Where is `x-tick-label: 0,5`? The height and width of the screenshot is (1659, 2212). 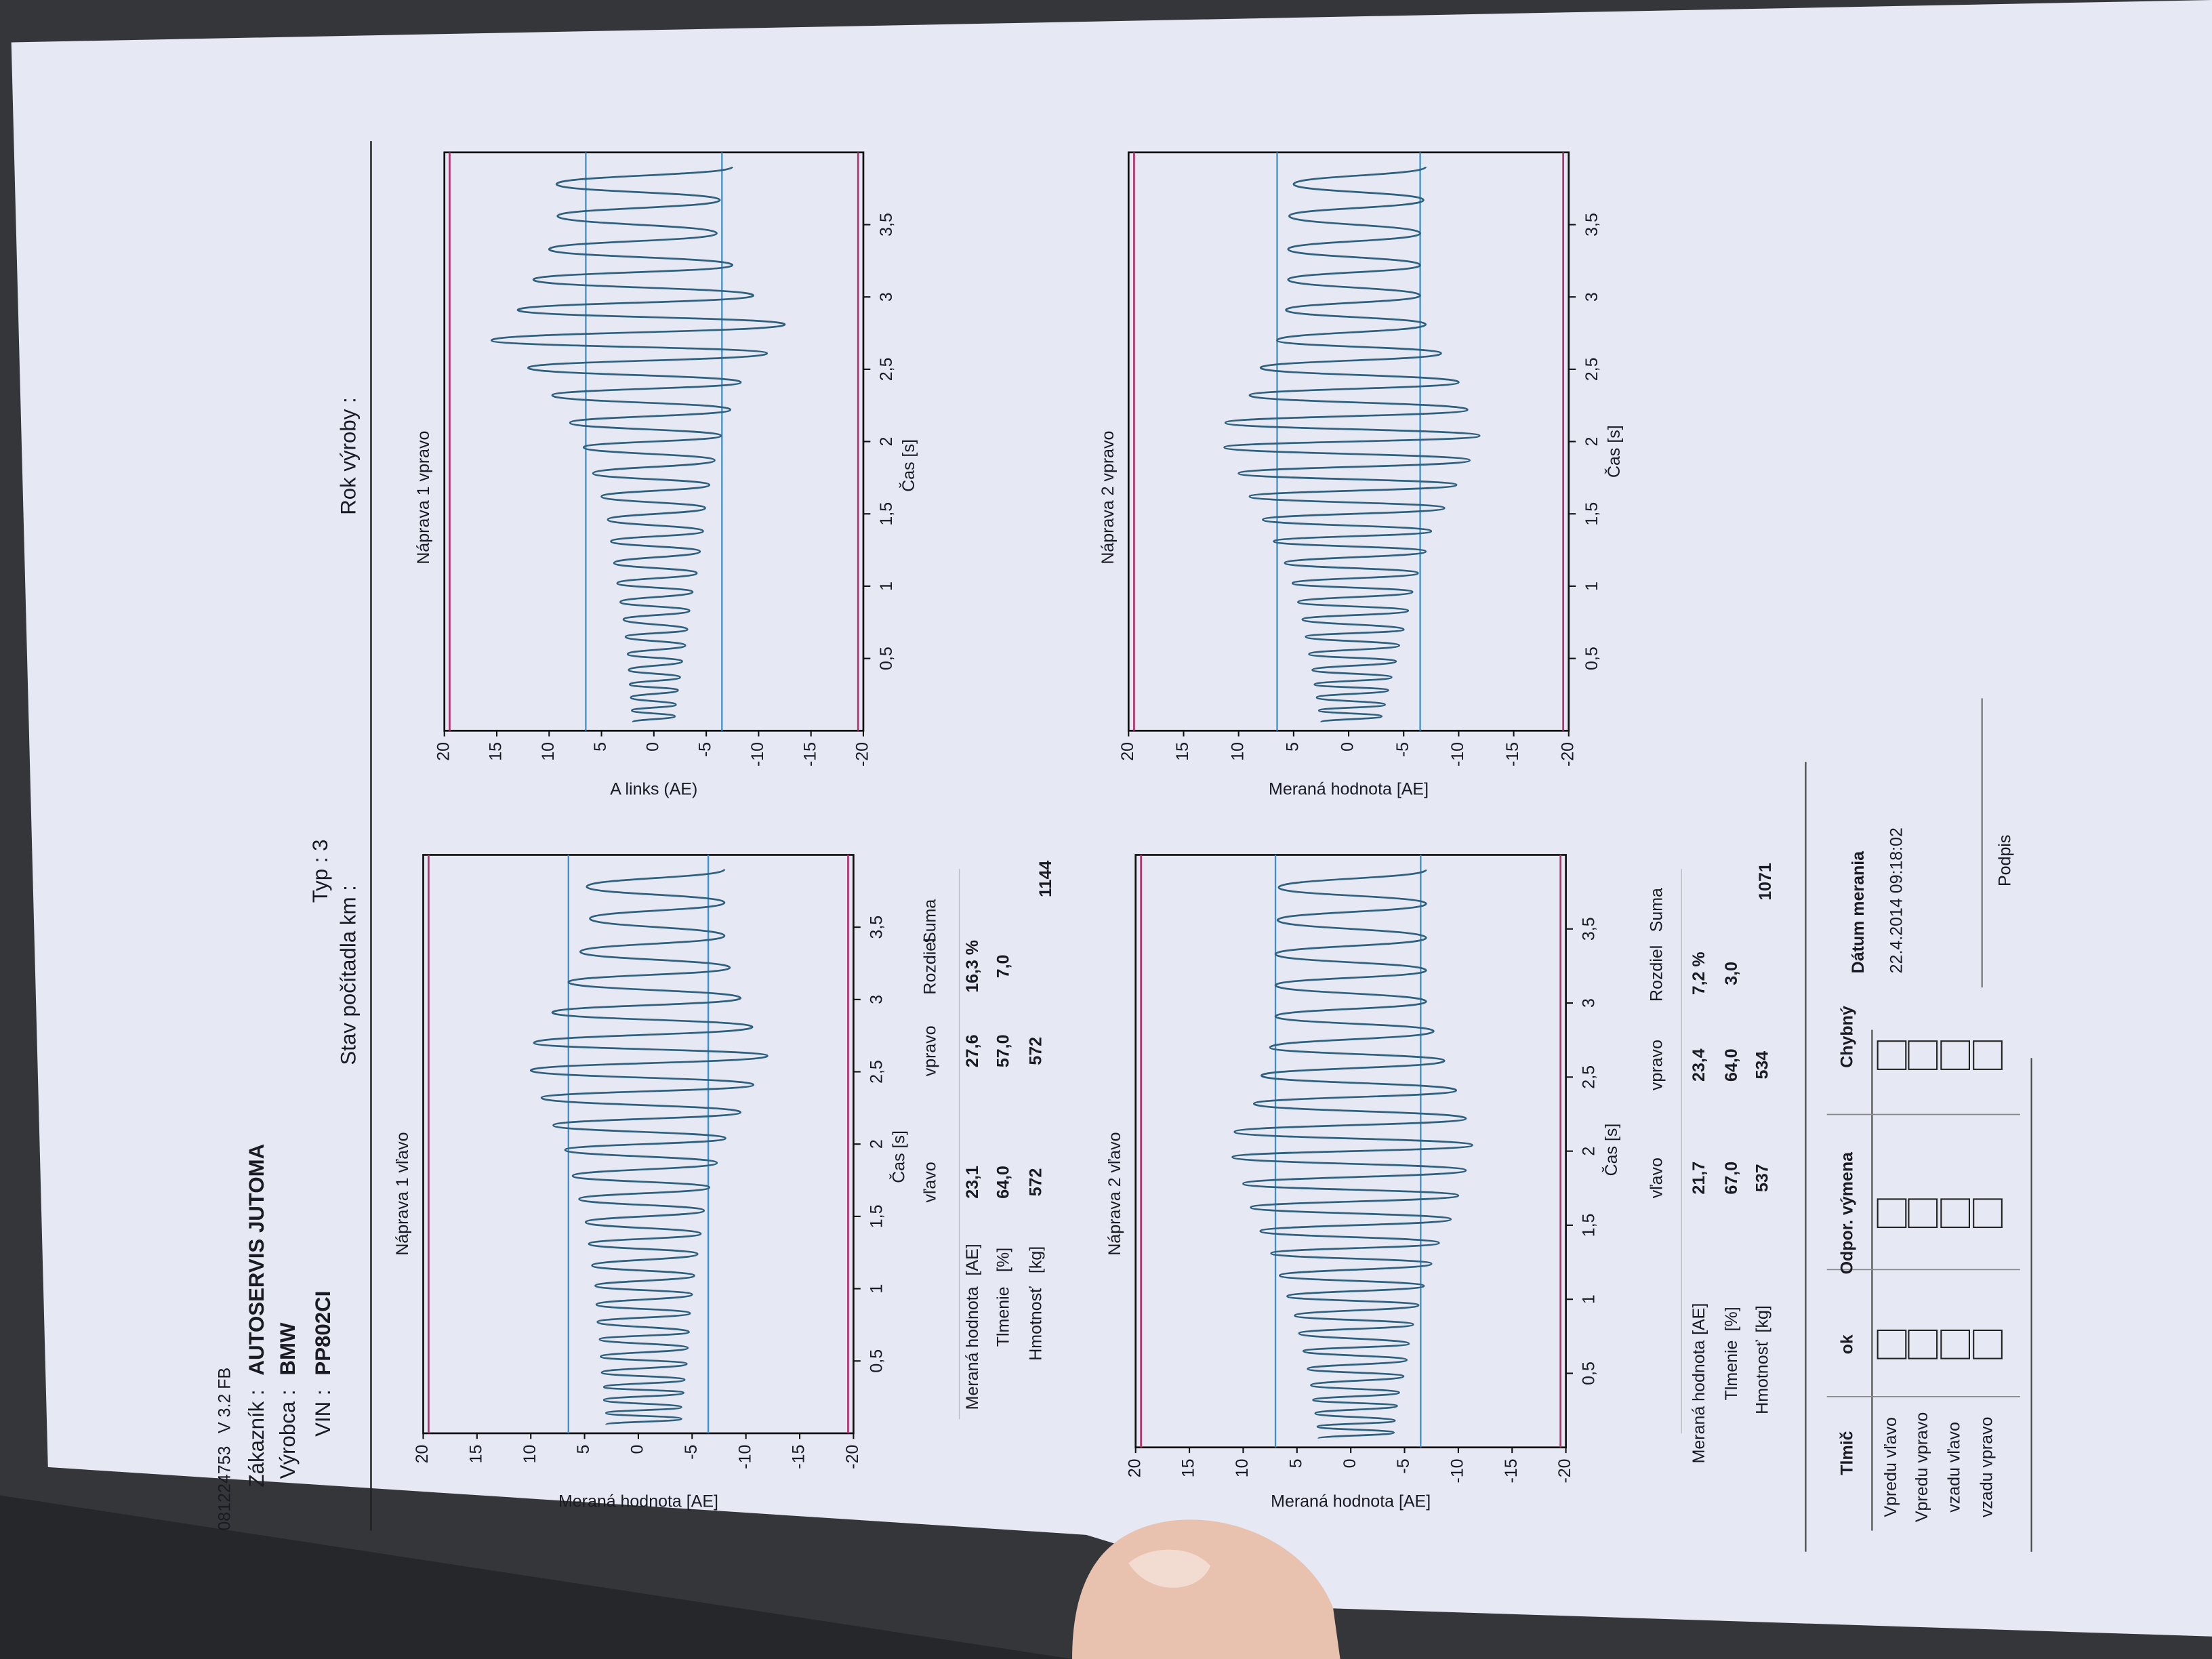
x-tick-label: 0,5 is located at coordinates (877, 1361).